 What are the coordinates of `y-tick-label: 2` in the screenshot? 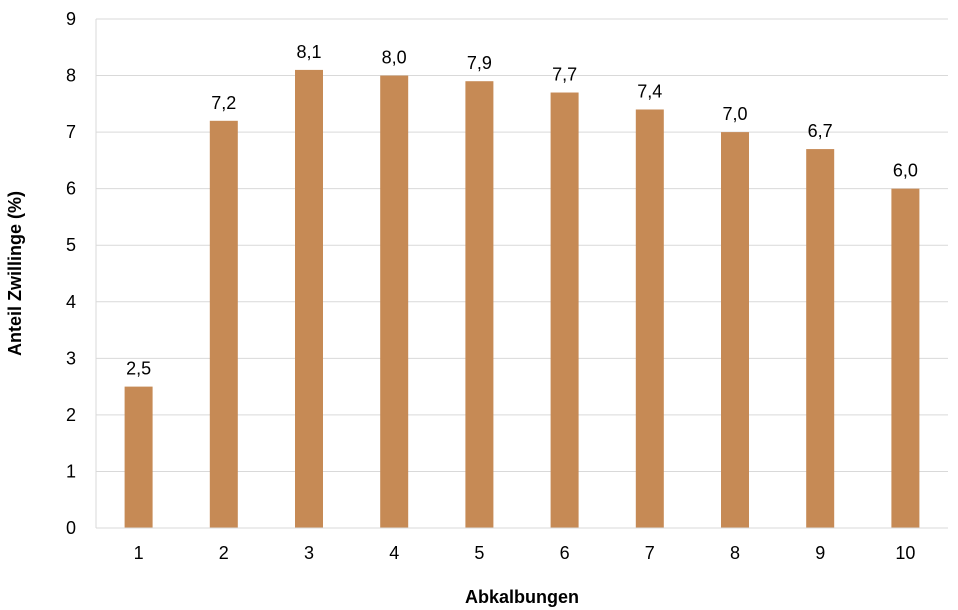 It's located at (71, 415).